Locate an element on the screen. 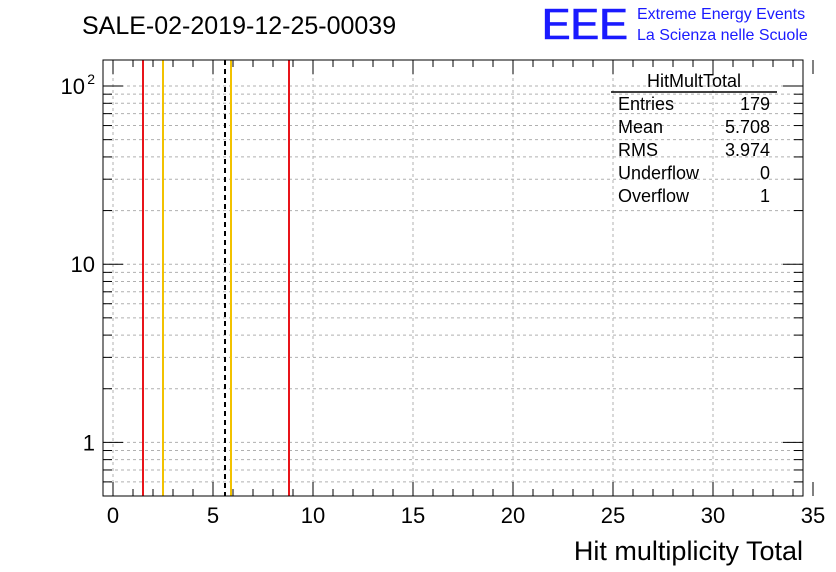 The height and width of the screenshot is (572, 836). x-tick-label: 25 is located at coordinates (613, 515).